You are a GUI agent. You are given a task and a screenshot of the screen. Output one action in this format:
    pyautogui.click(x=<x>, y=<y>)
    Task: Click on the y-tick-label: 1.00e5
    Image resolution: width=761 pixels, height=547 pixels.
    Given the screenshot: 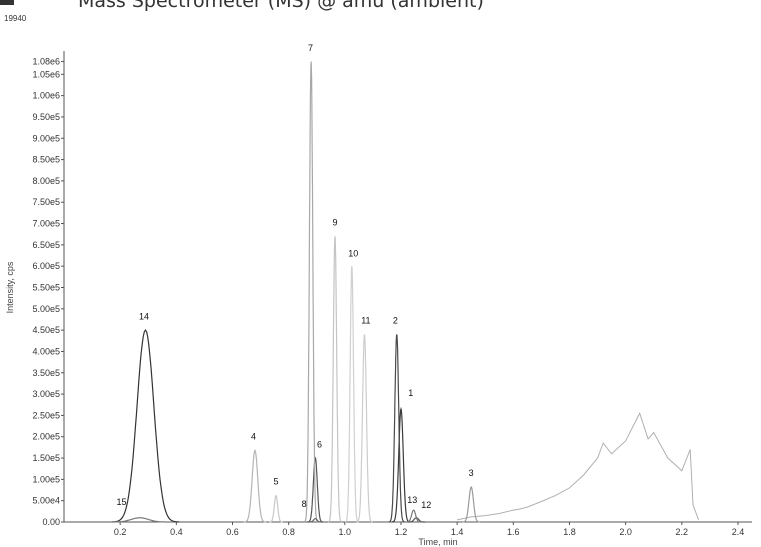 What is the action you would take?
    pyautogui.click(x=46, y=479)
    